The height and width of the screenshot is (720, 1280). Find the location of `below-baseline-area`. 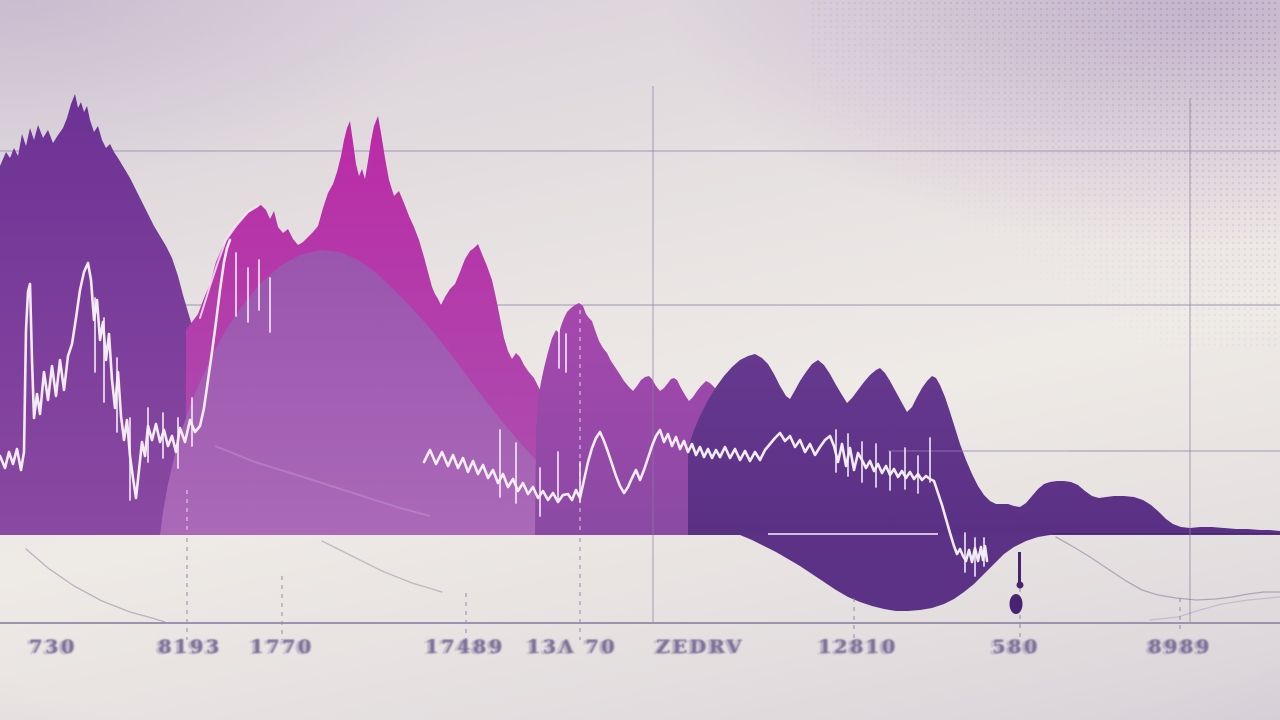

below-baseline-area is located at coordinates (895, 573).